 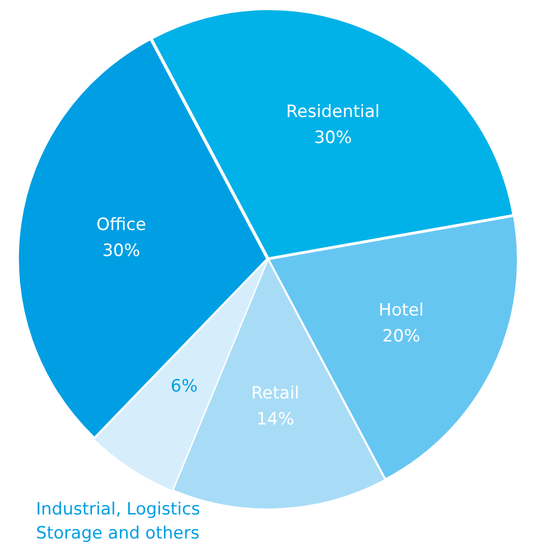 I want to click on data-label: 20%, so click(x=401, y=336).